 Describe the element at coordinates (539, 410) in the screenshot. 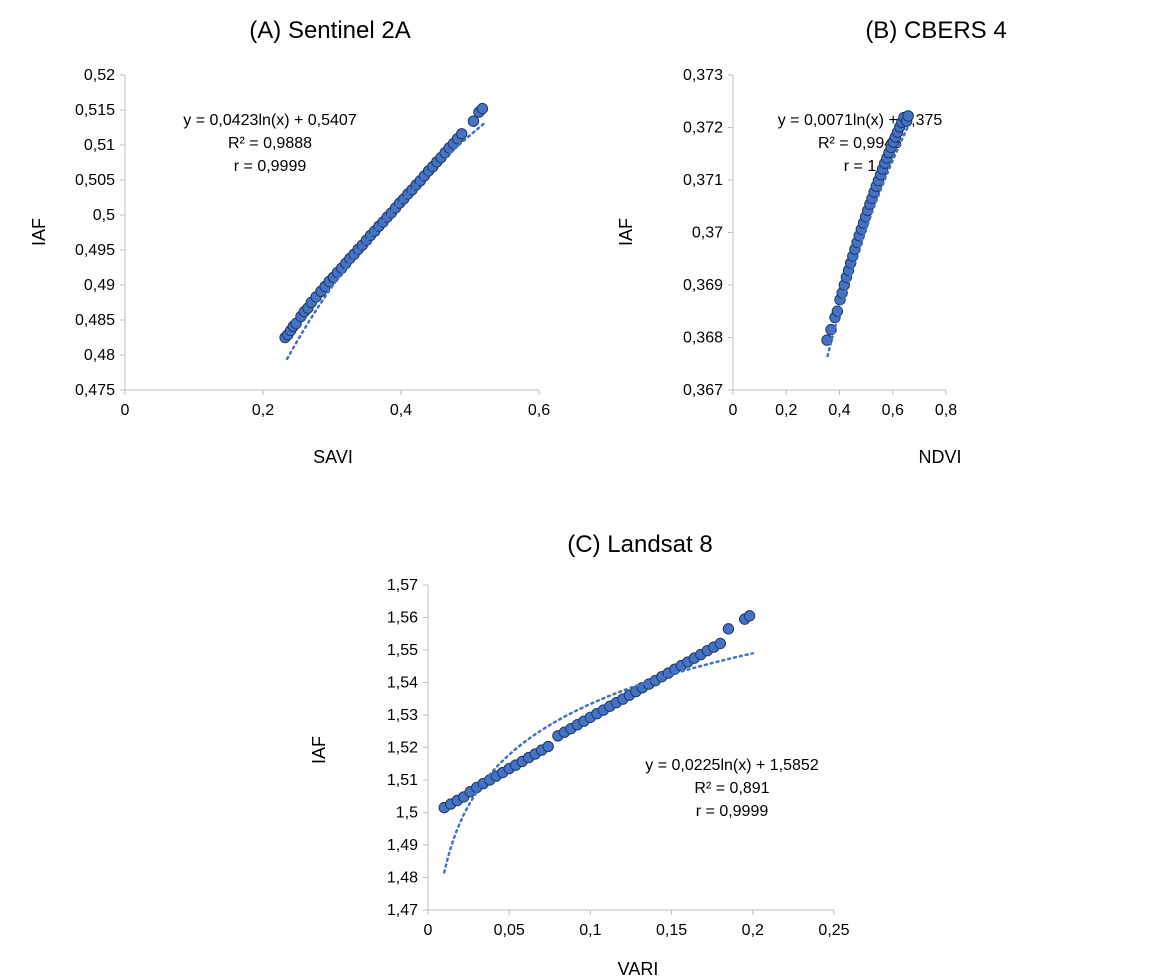

I see `chart-a-x-tick-label: 0,6` at that location.